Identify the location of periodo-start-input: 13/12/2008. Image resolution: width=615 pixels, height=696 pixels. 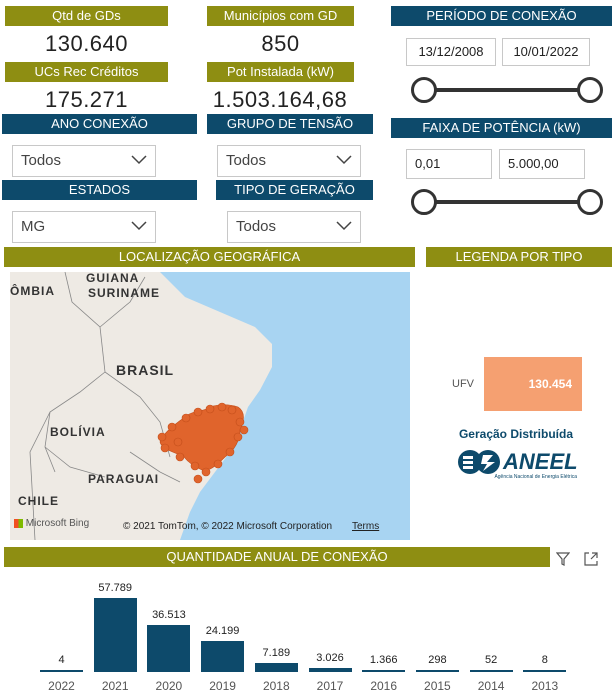
(451, 52).